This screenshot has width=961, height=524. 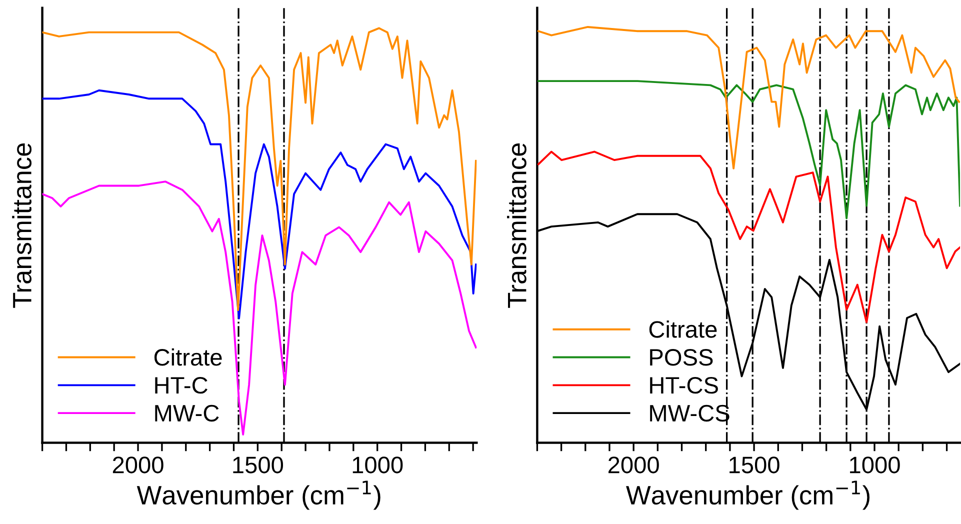 I want to click on legend-label: MW-C, so click(x=187, y=413).